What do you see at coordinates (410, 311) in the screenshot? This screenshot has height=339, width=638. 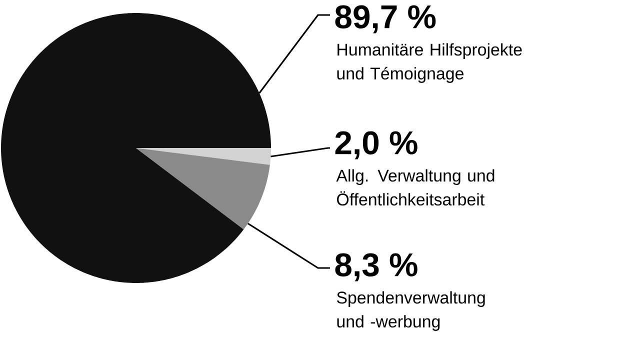 I see `slice-label: Spendenverwaltung und -werbung` at bounding box center [410, 311].